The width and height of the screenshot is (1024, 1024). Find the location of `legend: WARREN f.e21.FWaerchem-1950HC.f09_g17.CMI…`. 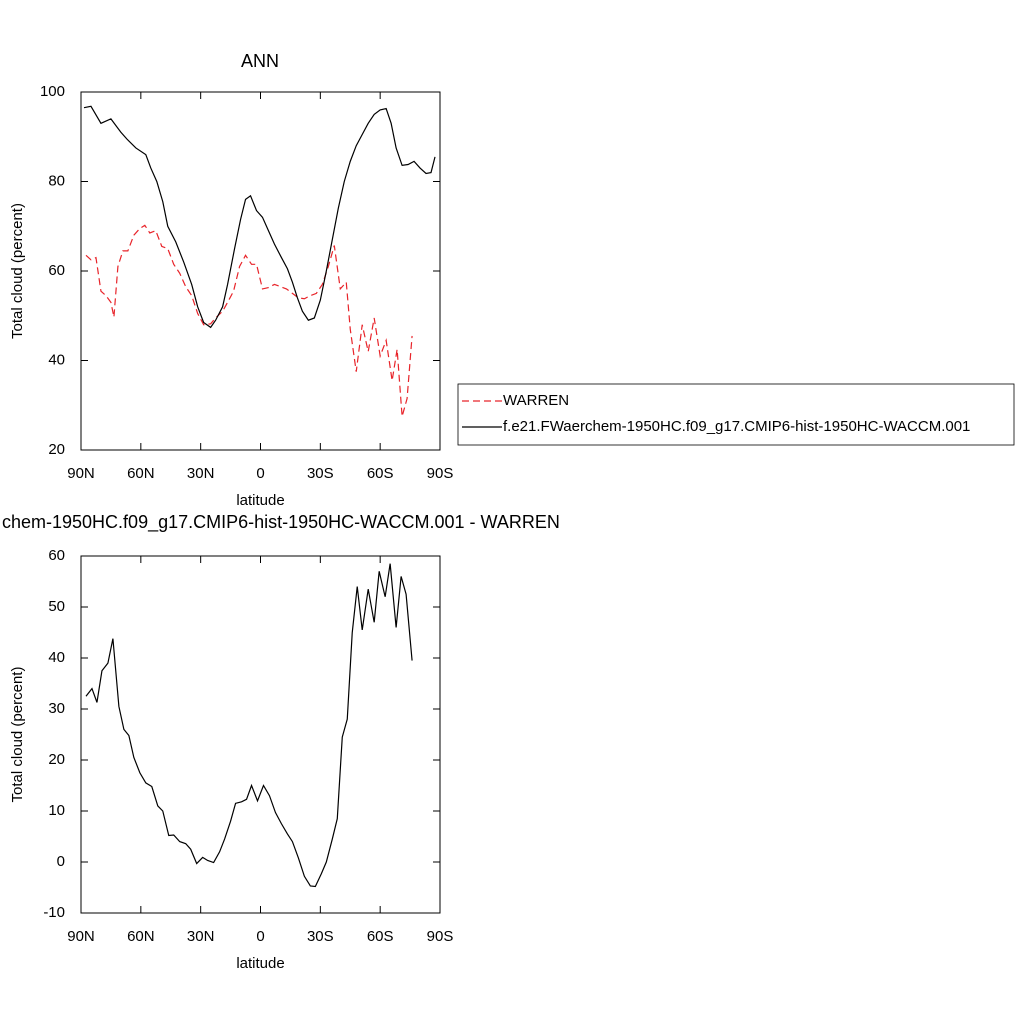

legend: WARREN f.e21.FWaerchem-1950HC.f09_g17.CMI… is located at coordinates (736, 414).